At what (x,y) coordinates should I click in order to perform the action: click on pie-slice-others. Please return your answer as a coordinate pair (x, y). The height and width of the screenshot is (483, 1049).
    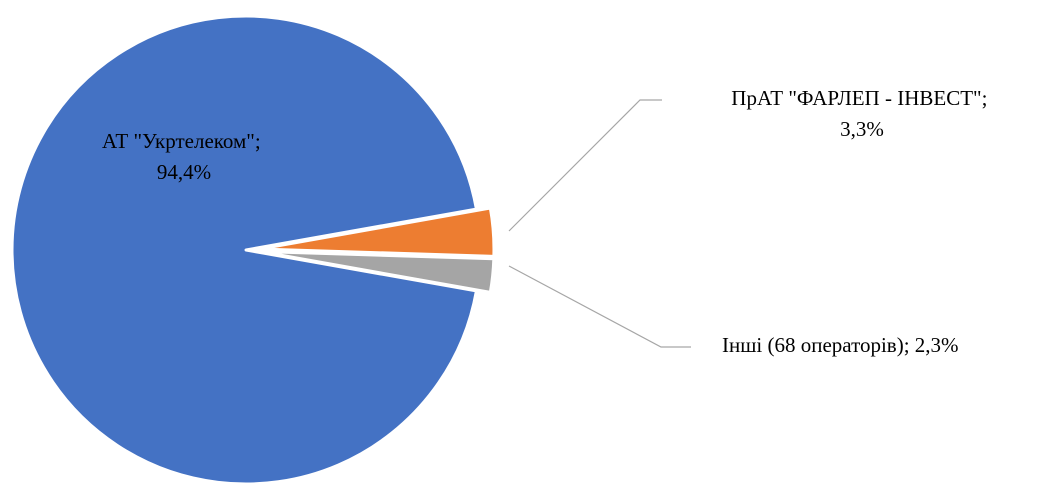
    Looking at the image, I should click on (377, 271).